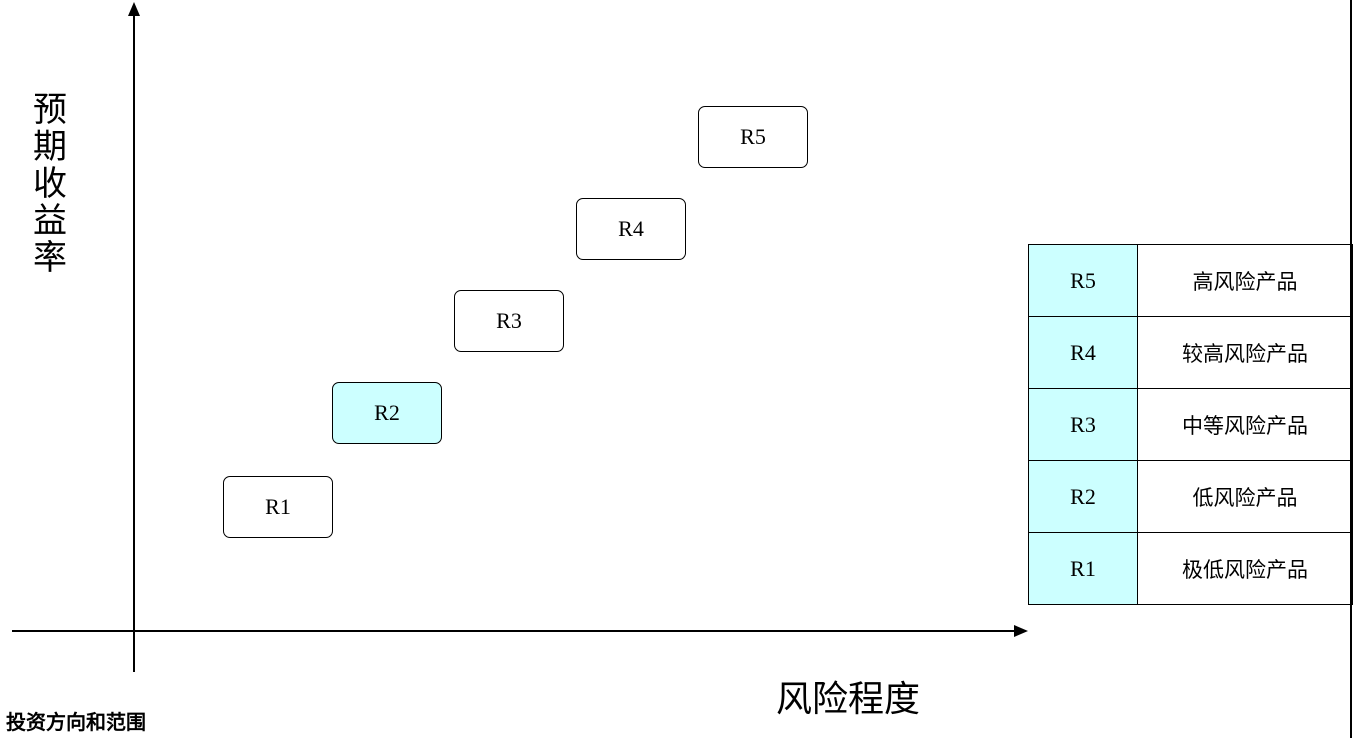 This screenshot has height=738, width=1360. I want to click on legend-description: 低风险产品, so click(1245, 496).